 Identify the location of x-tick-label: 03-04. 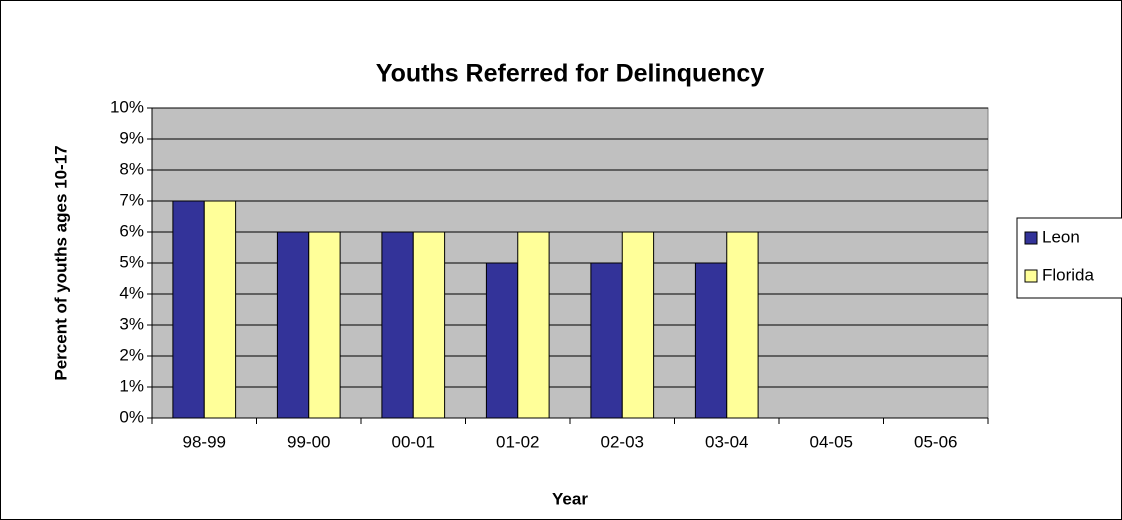
(726, 441).